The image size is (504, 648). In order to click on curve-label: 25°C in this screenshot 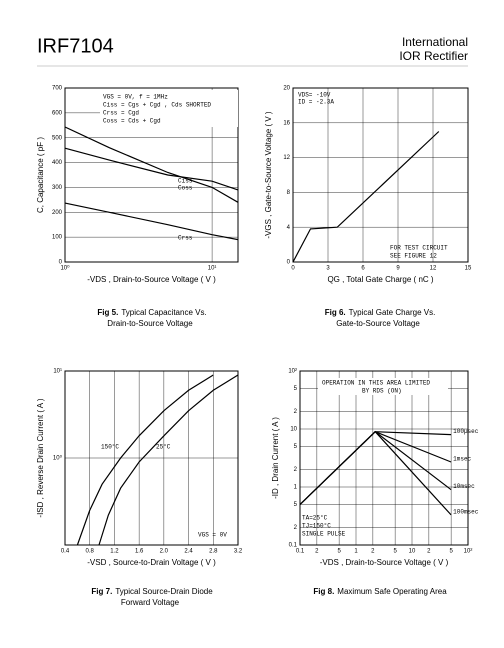, I will do `click(163, 447)`.